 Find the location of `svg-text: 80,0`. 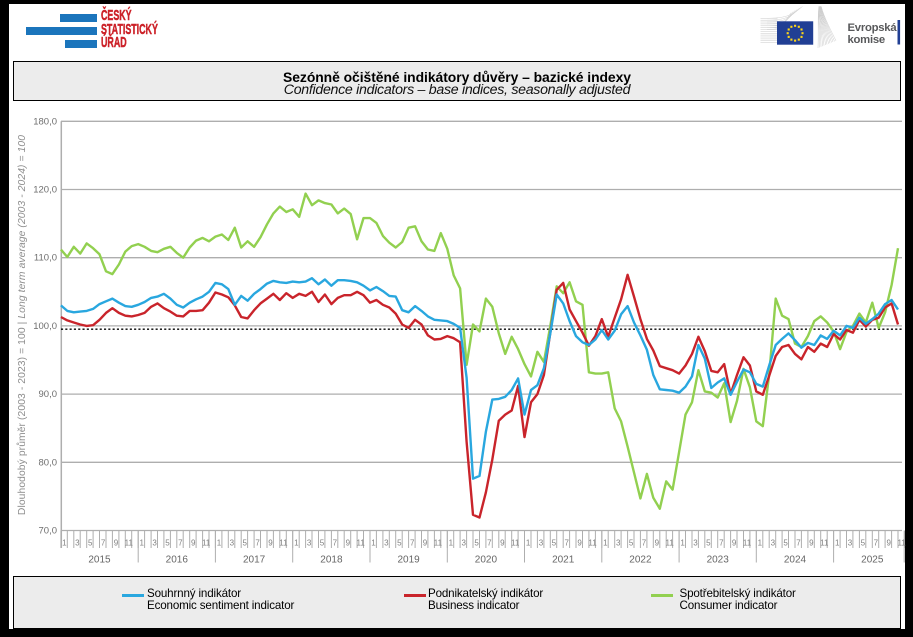

svg-text: 80,0 is located at coordinates (48, 462).